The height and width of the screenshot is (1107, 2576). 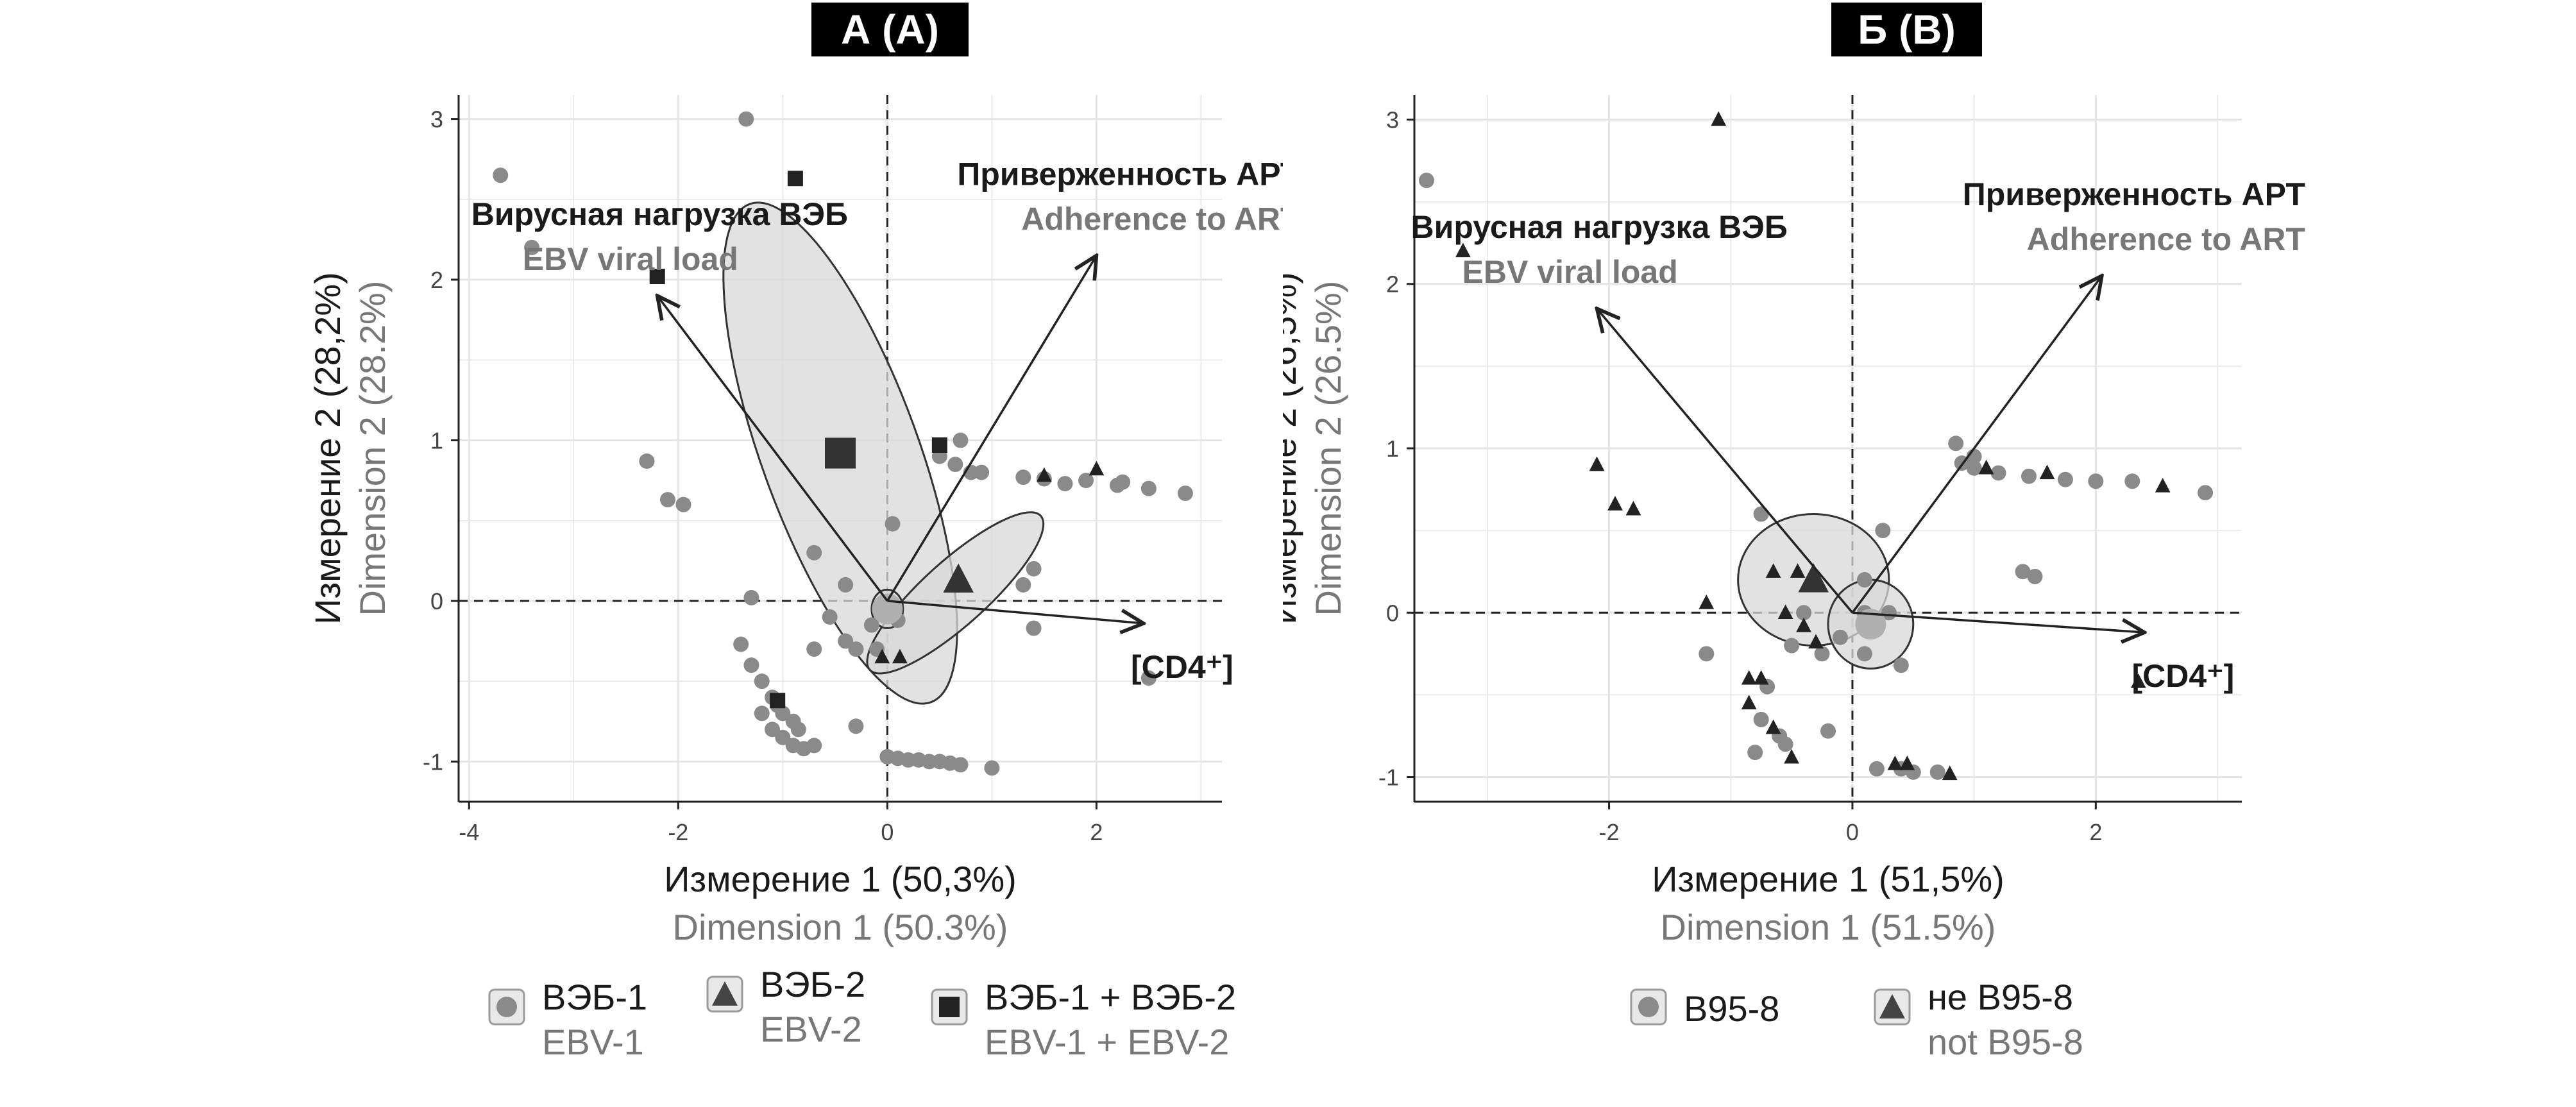 What do you see at coordinates (469, 832) in the screenshot?
I see `x-tick-label: -4` at bounding box center [469, 832].